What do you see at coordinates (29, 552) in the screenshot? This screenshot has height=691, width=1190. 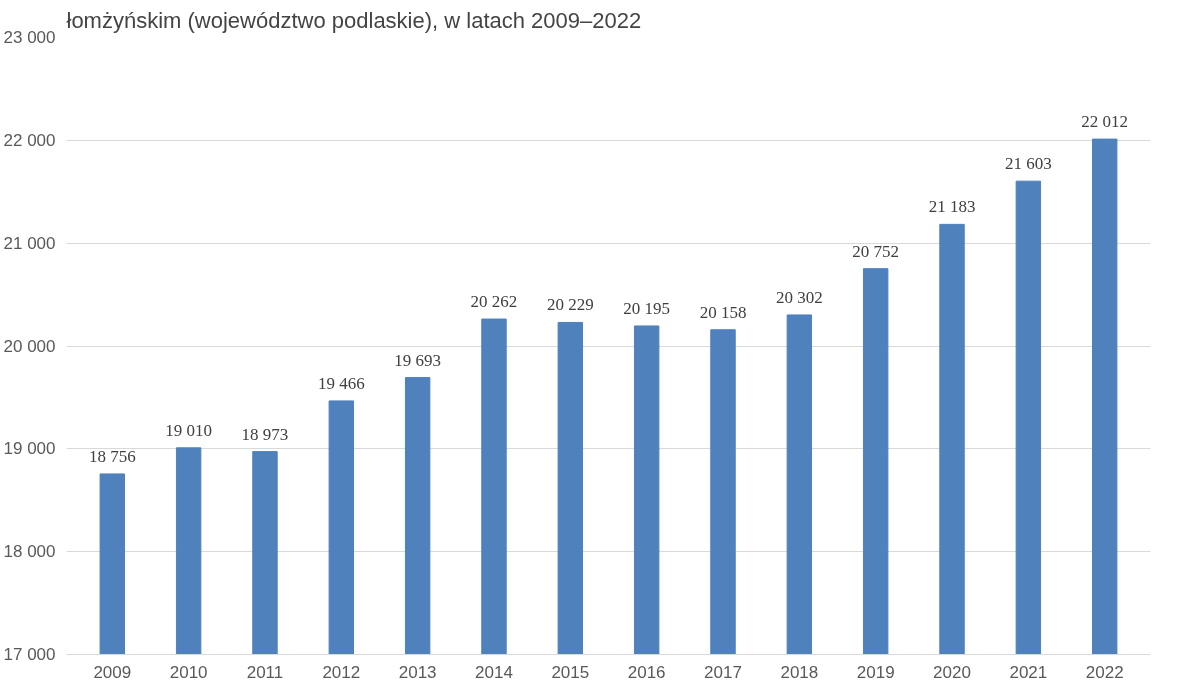 I see `y-tick-label: 18 000` at bounding box center [29, 552].